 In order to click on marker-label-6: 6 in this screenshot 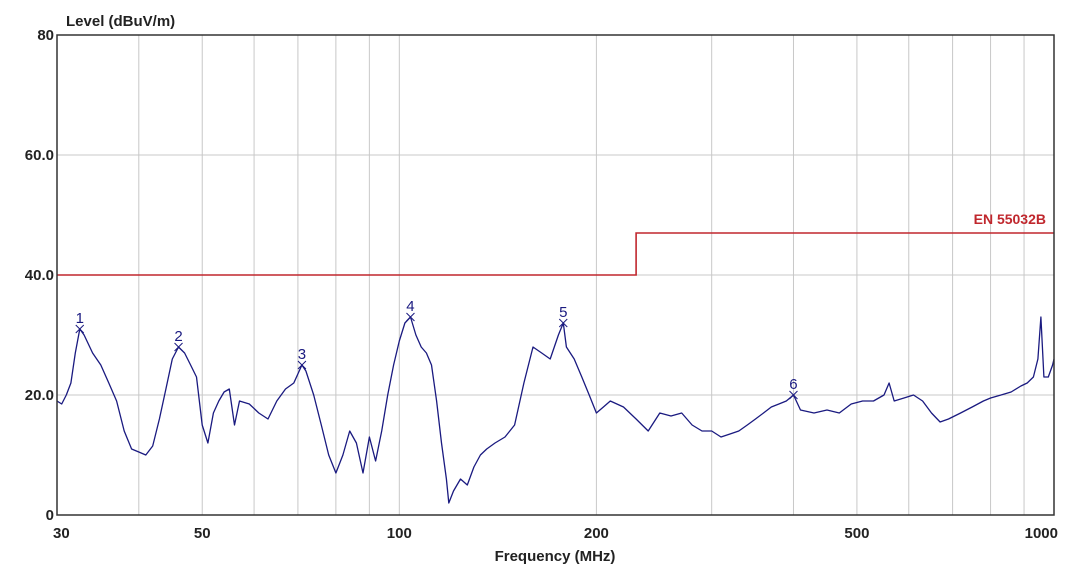, I will do `click(793, 384)`.